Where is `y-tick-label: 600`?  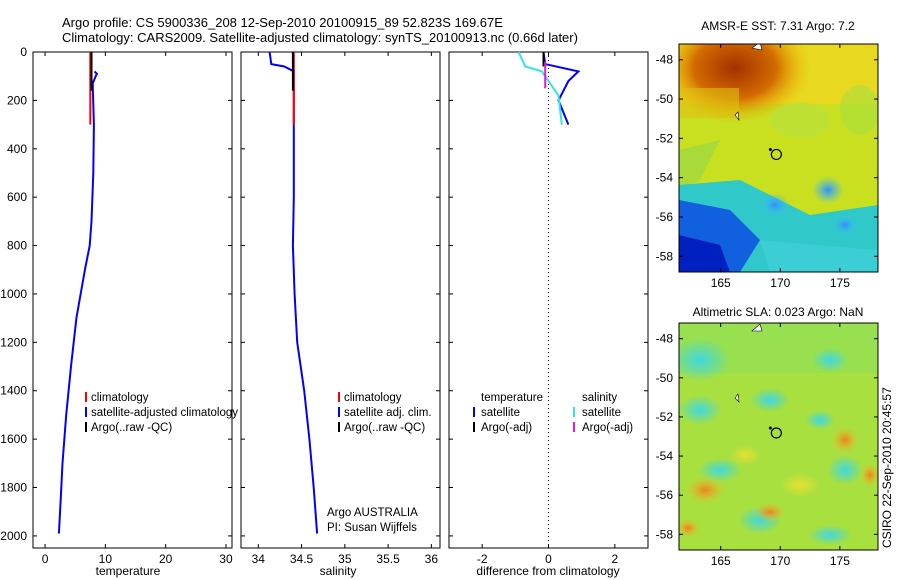
y-tick-label: 600 is located at coordinates (17, 197).